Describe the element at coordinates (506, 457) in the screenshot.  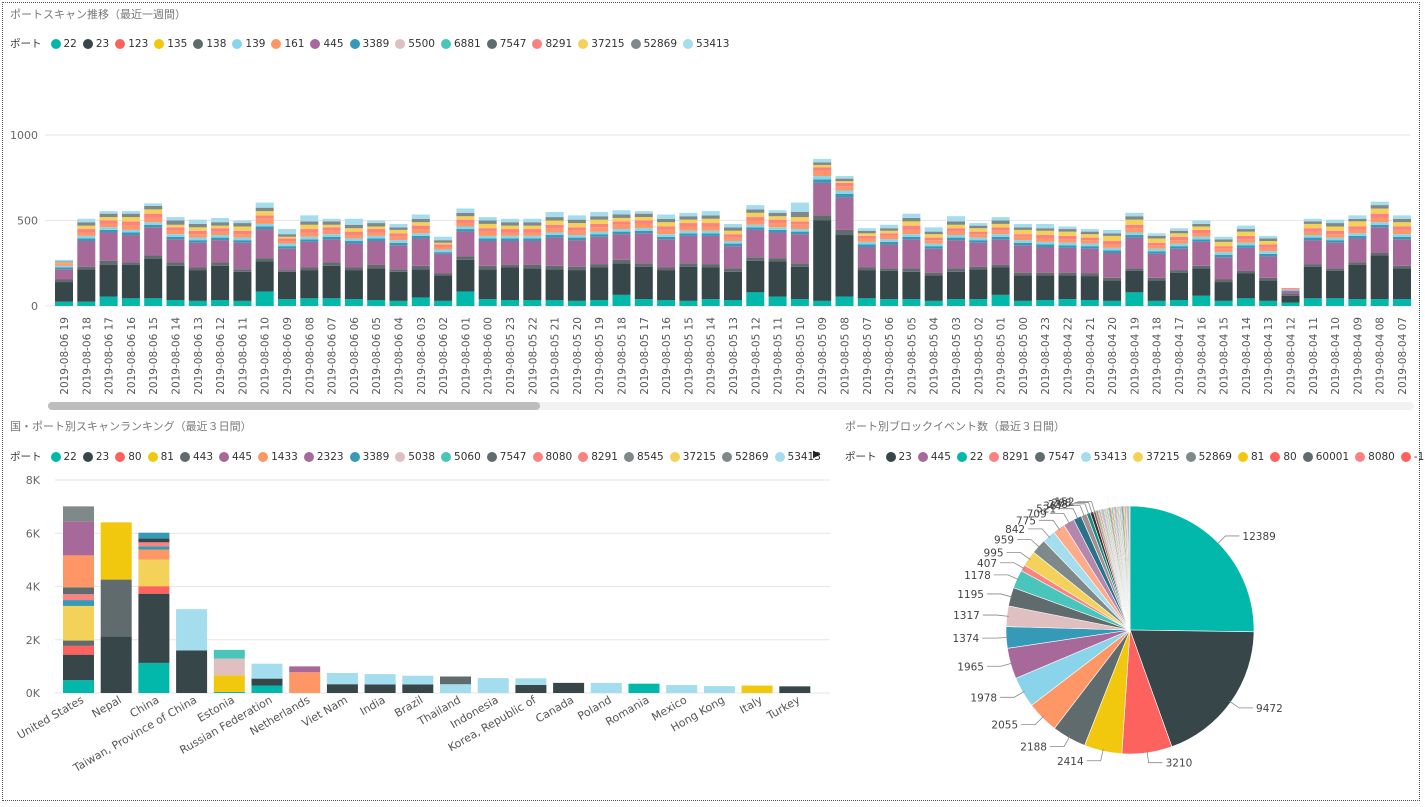
I see `panel2-legend-item-7547: 7547` at that location.